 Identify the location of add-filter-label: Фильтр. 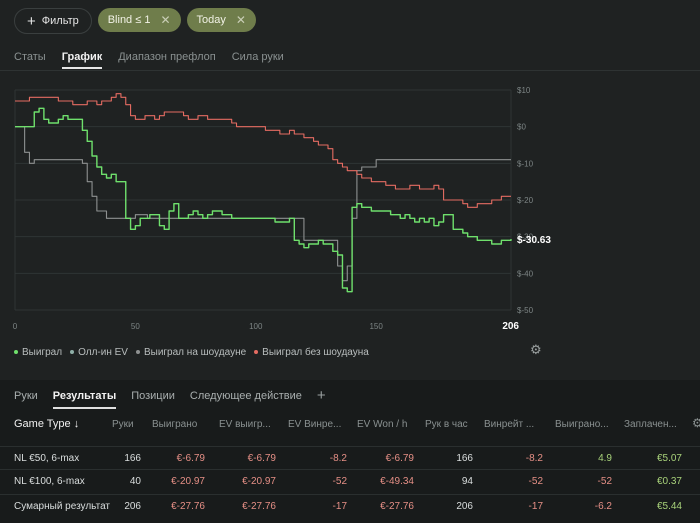
(60, 21).